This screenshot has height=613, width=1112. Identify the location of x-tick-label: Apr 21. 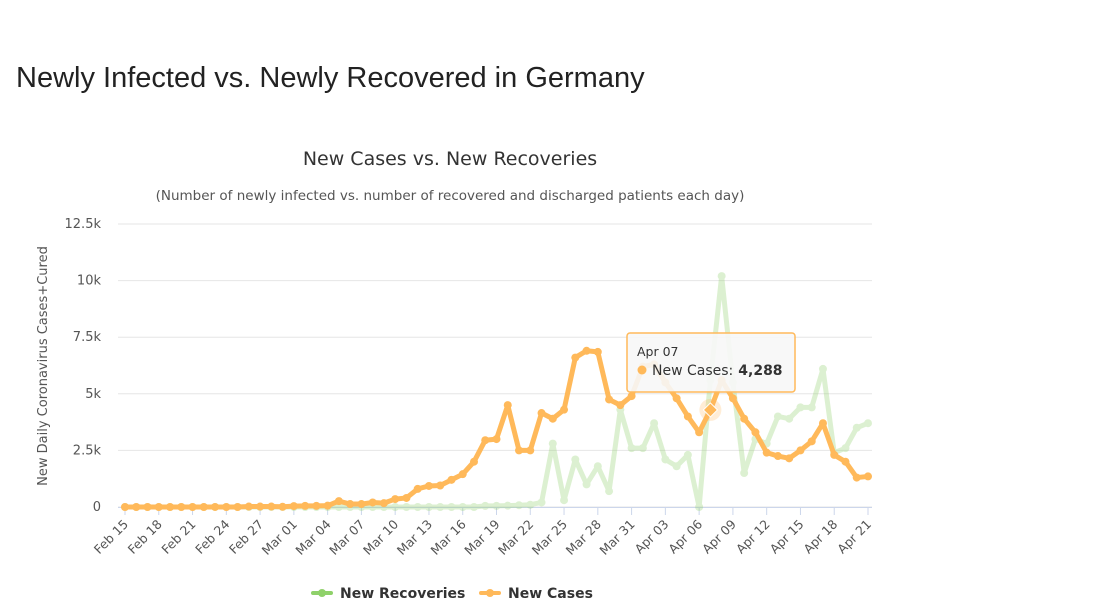
(854, 537).